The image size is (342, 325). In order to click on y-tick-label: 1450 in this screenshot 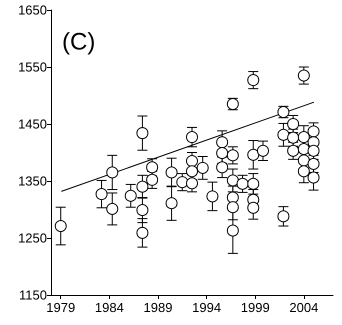, I will do `click(32, 124)`.